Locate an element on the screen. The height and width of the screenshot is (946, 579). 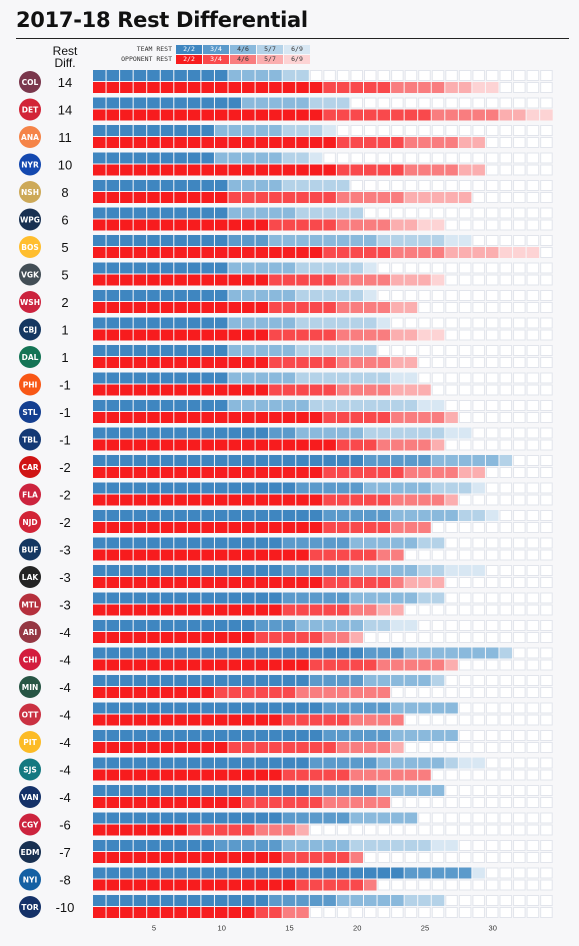
rest-diff-value-vgk: 5 is located at coordinates (64, 275).